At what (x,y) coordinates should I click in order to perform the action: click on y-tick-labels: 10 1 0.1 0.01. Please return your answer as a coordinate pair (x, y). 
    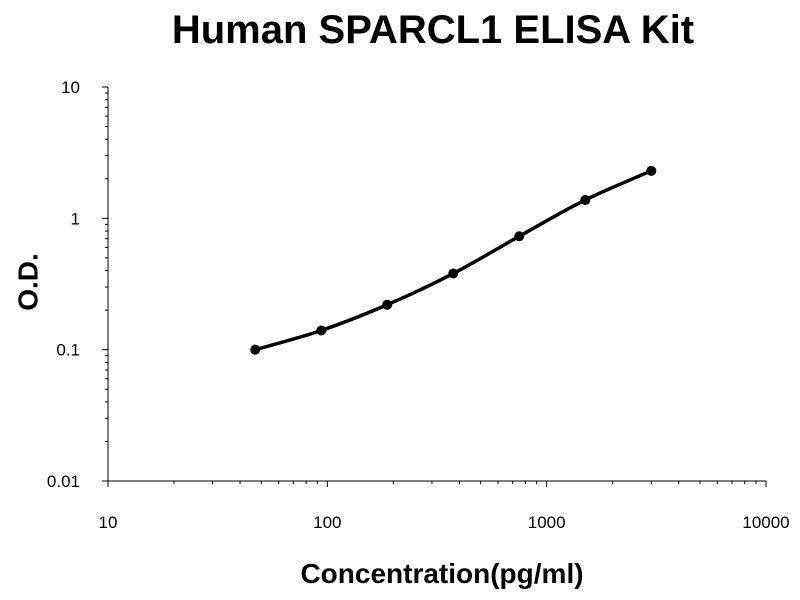
    Looking at the image, I should click on (63, 284).